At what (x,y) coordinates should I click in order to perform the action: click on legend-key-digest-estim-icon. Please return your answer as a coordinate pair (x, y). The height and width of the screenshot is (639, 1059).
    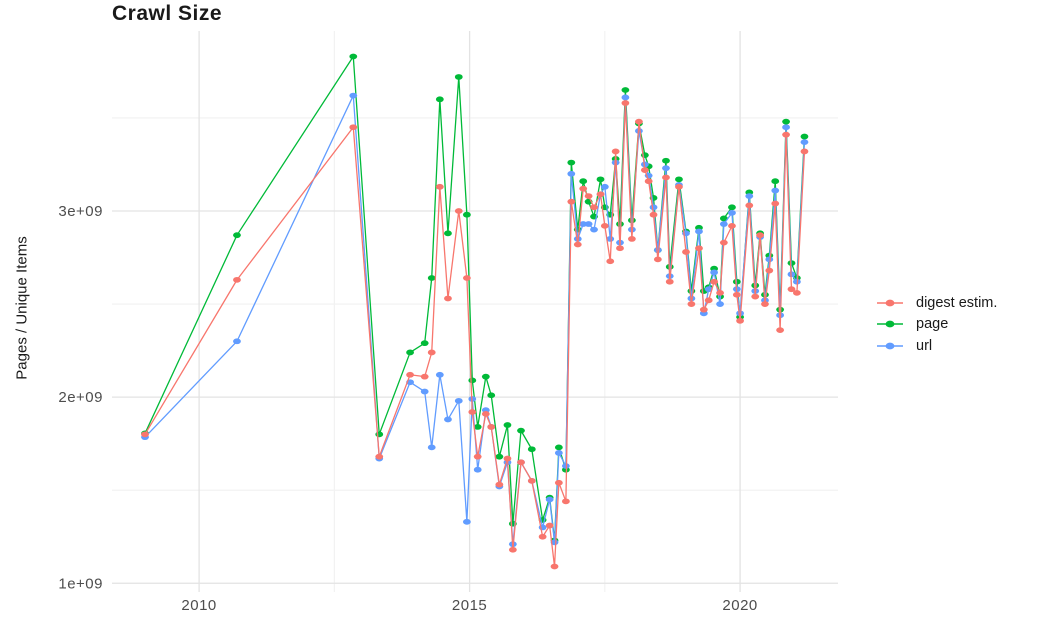
    Looking at the image, I should click on (890, 303).